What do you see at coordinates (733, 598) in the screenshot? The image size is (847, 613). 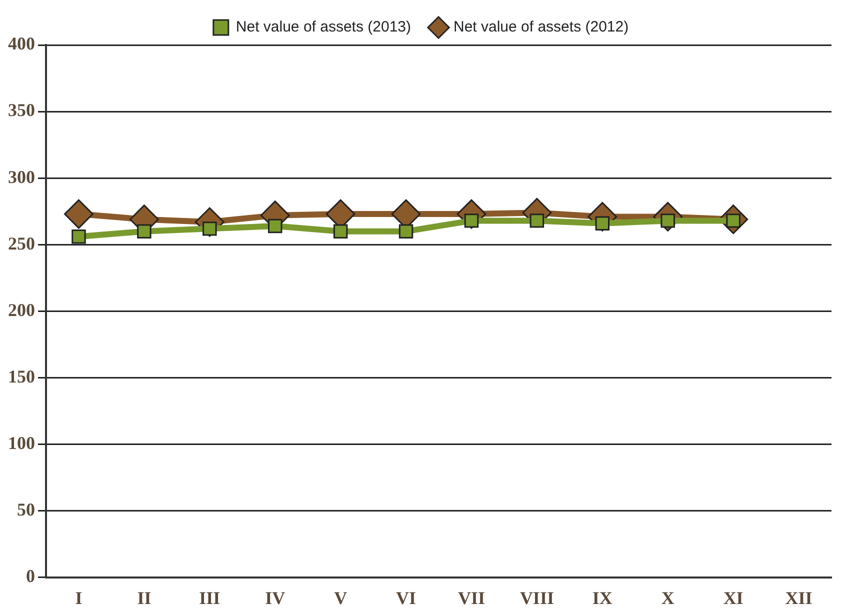 I see `x-tick-label: XI` at bounding box center [733, 598].